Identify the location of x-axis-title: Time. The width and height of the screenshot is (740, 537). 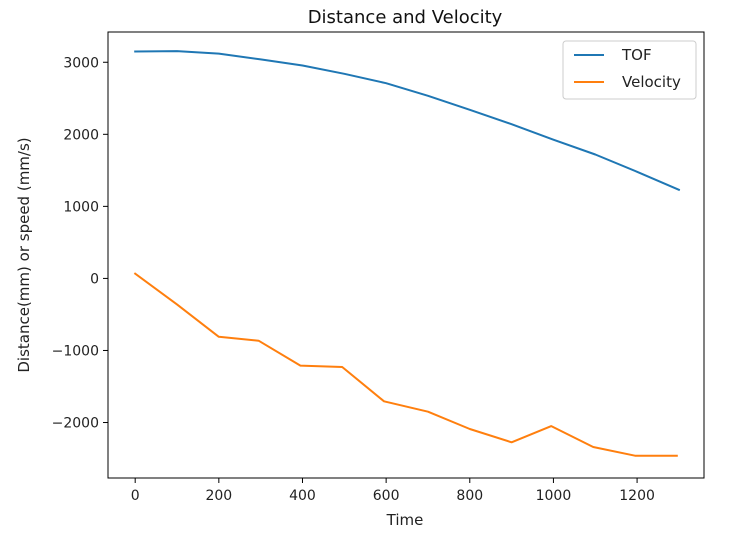
(405, 520).